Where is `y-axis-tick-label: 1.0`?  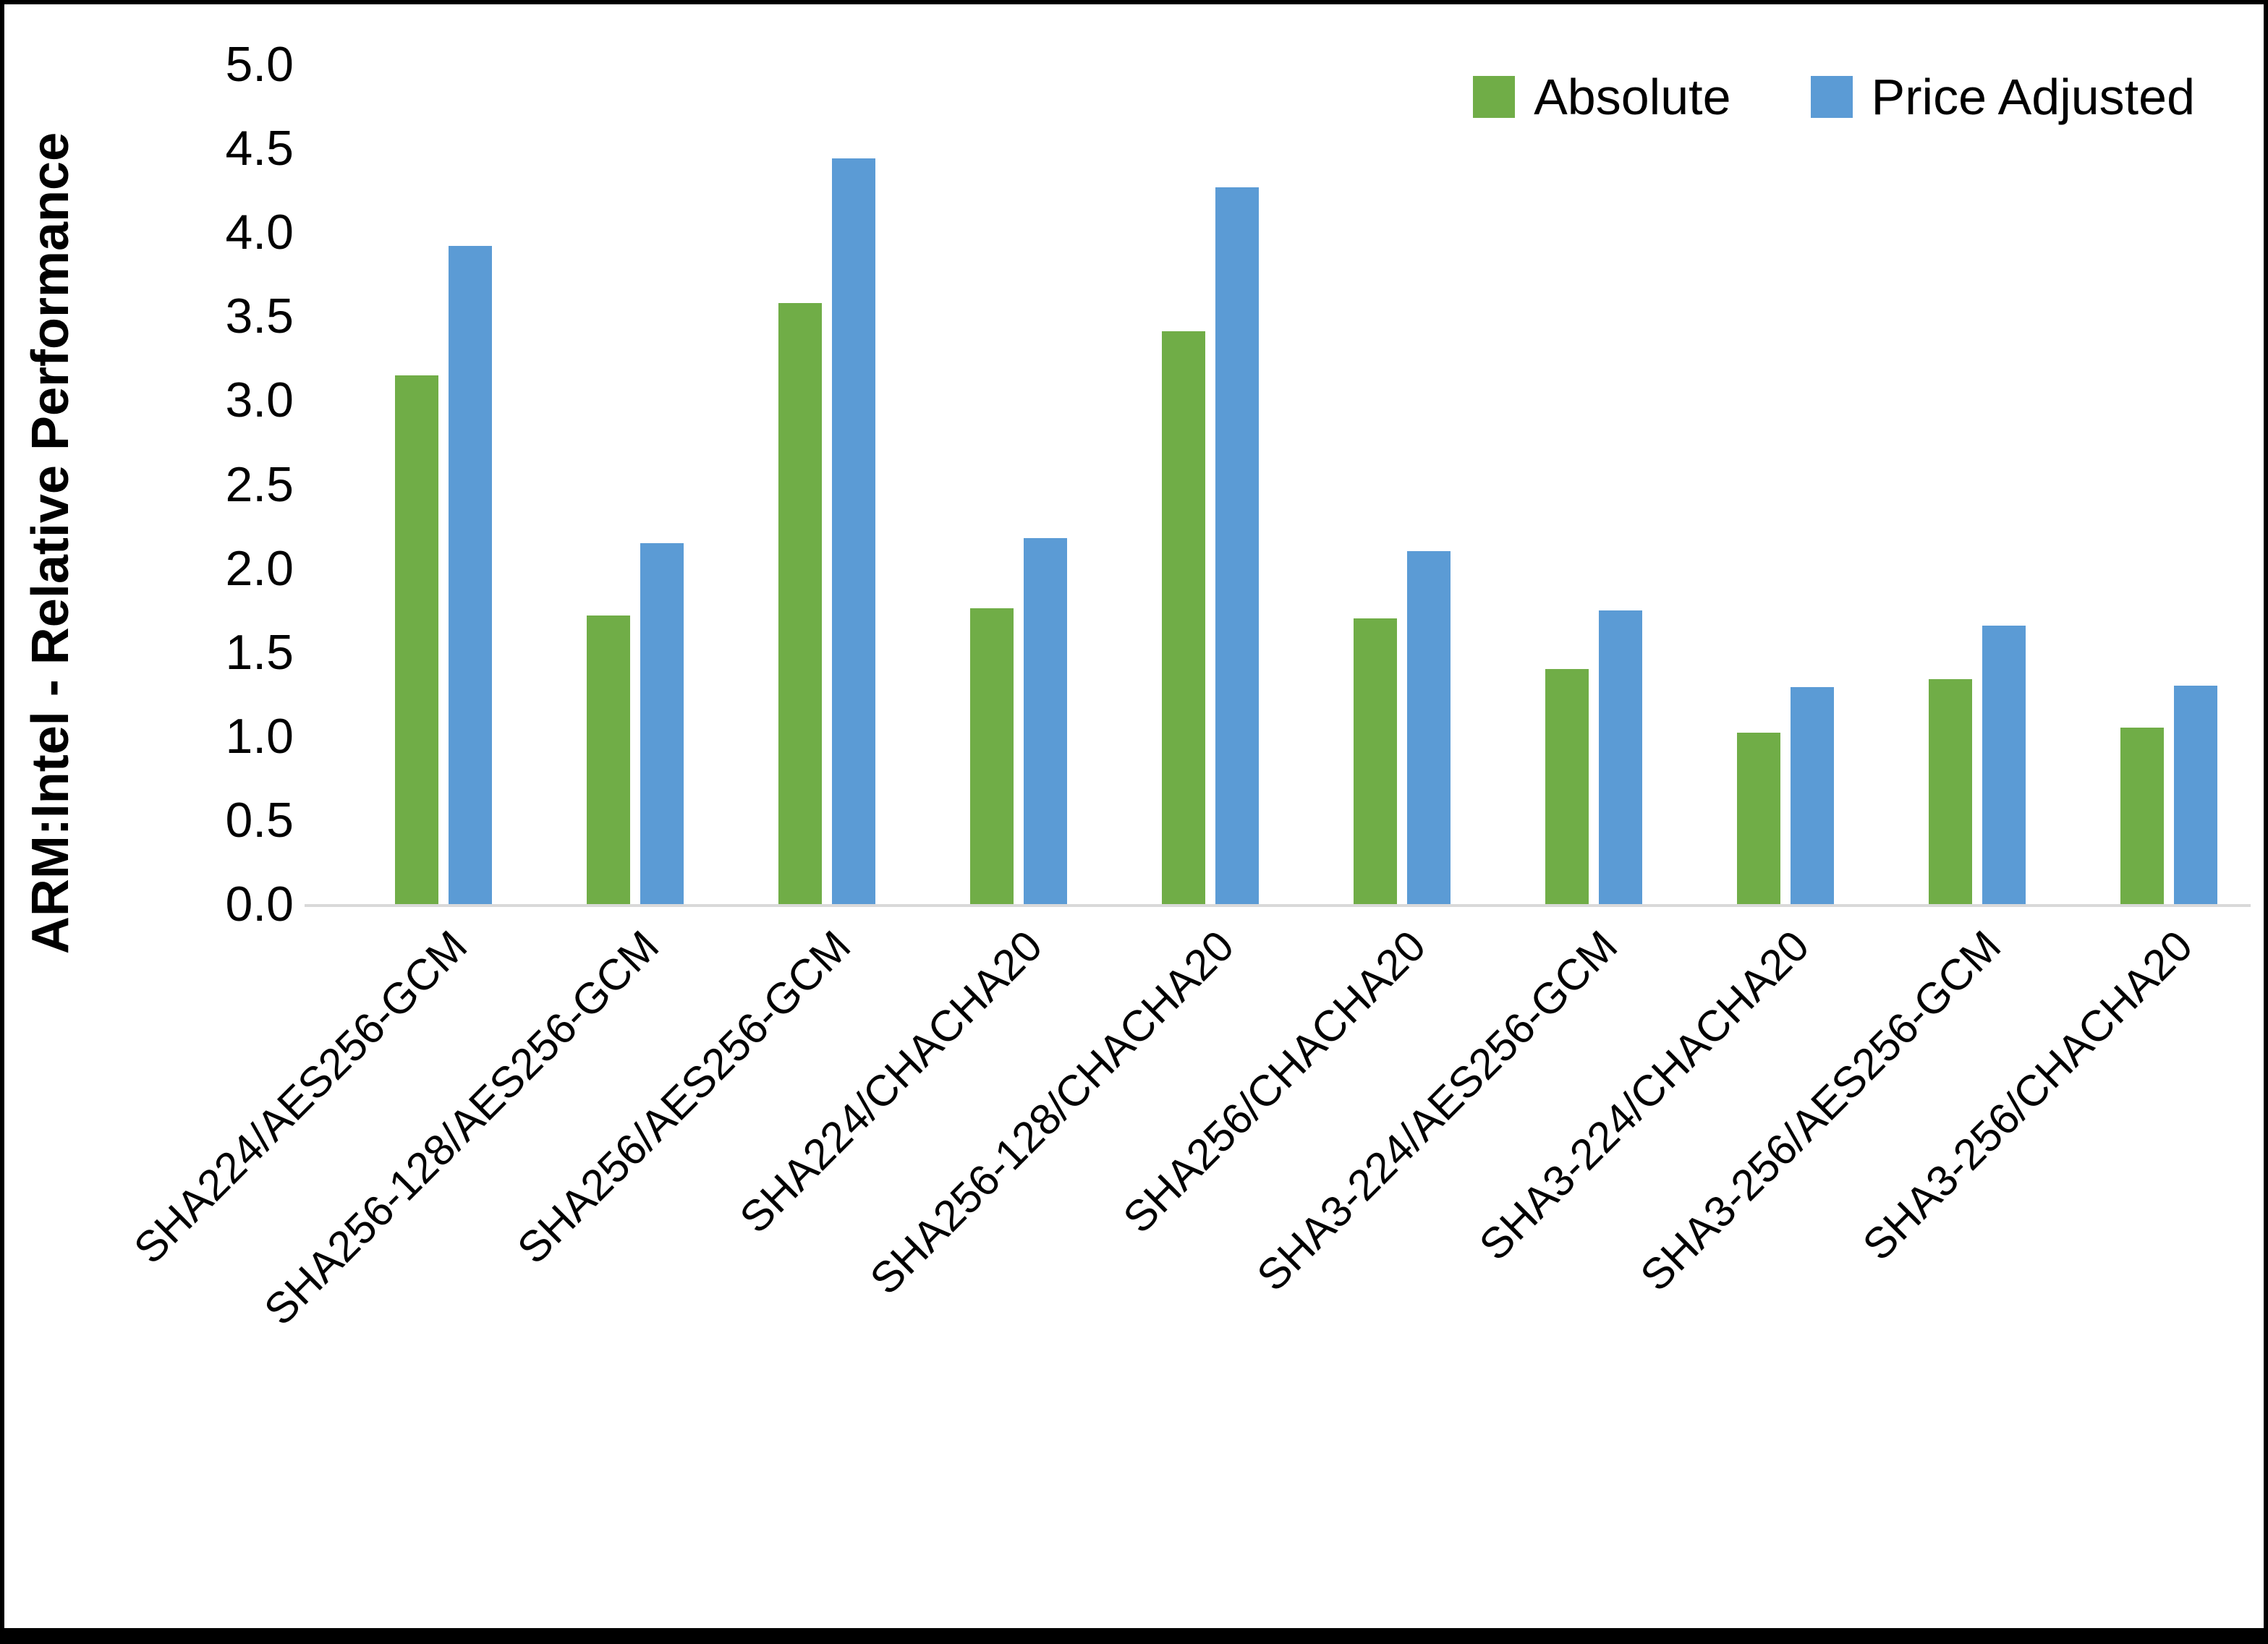
y-axis-tick-label: 1.0 is located at coordinates (259, 736).